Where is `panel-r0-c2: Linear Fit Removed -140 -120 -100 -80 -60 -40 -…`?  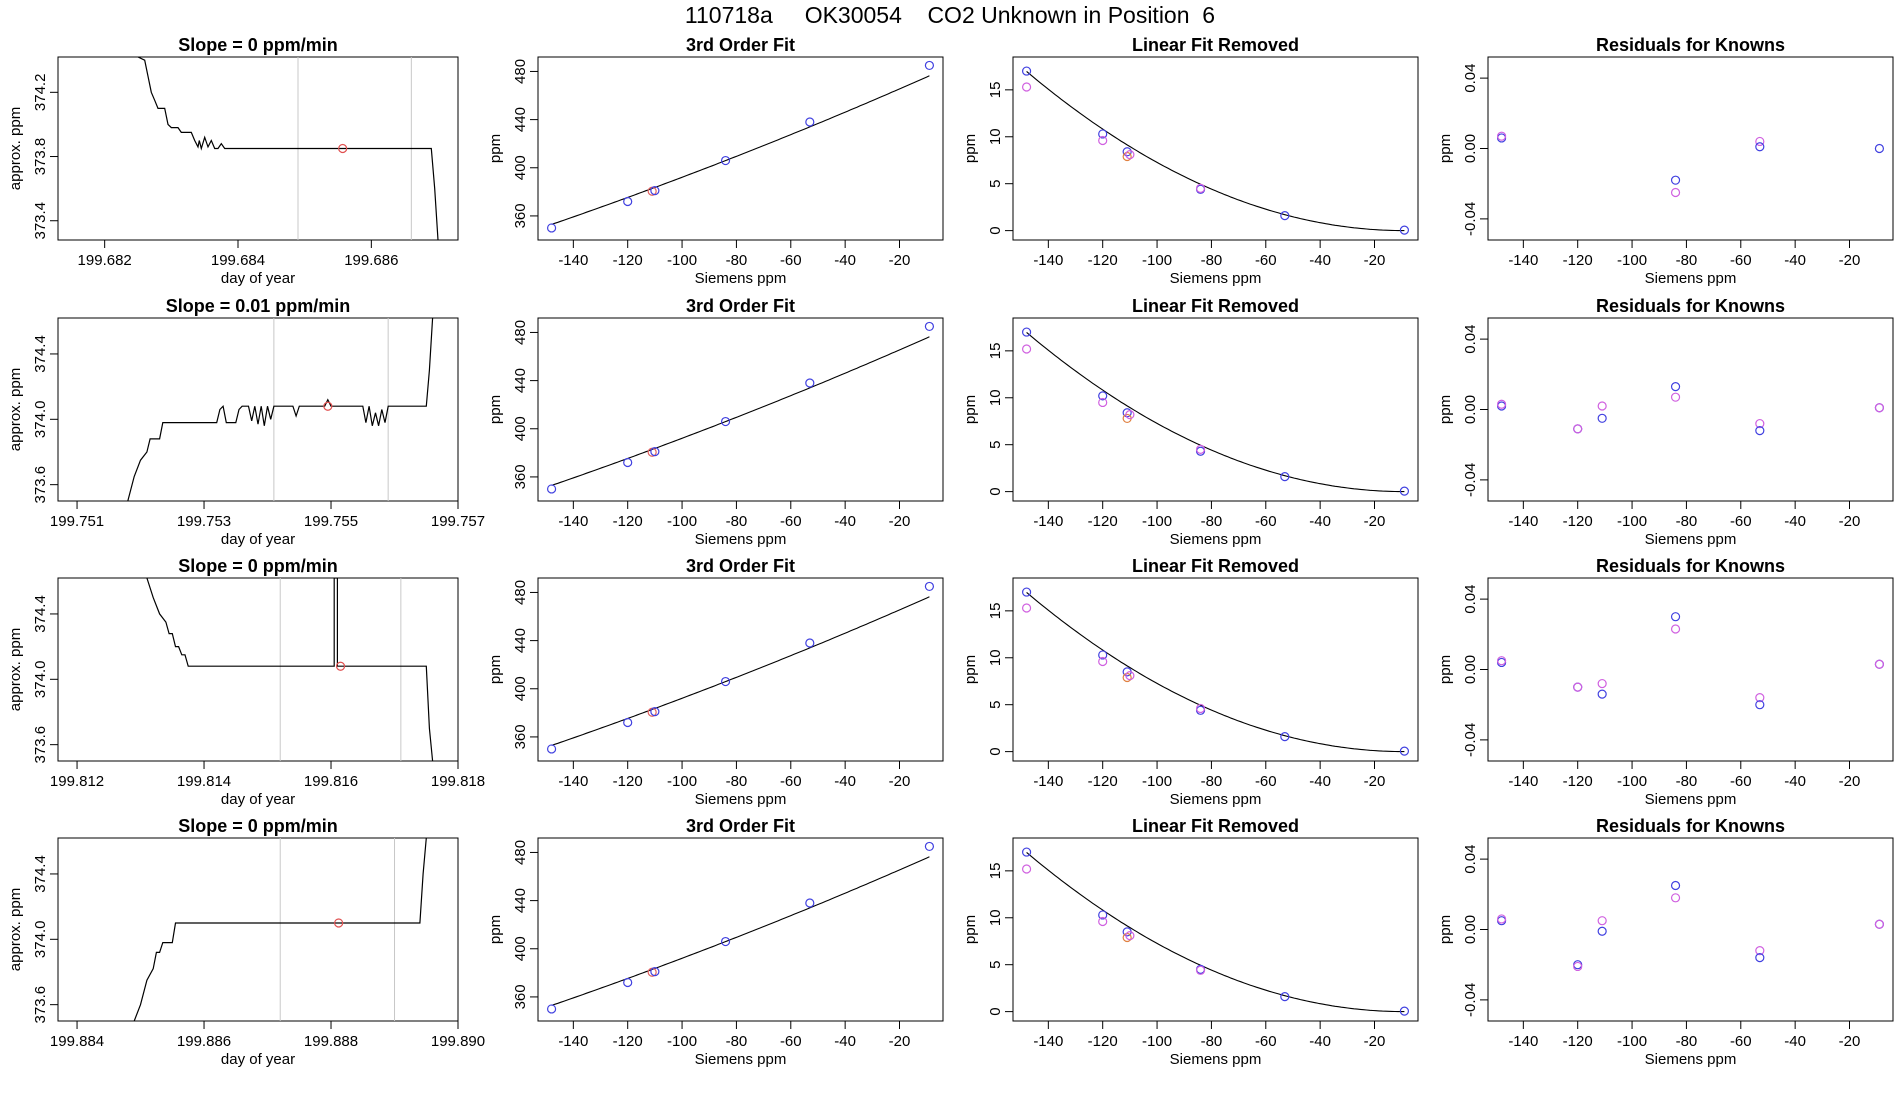 panel-r0-c2: Linear Fit Removed -140 -120 -100 -80 -60 -40 -… is located at coordinates (1190, 161).